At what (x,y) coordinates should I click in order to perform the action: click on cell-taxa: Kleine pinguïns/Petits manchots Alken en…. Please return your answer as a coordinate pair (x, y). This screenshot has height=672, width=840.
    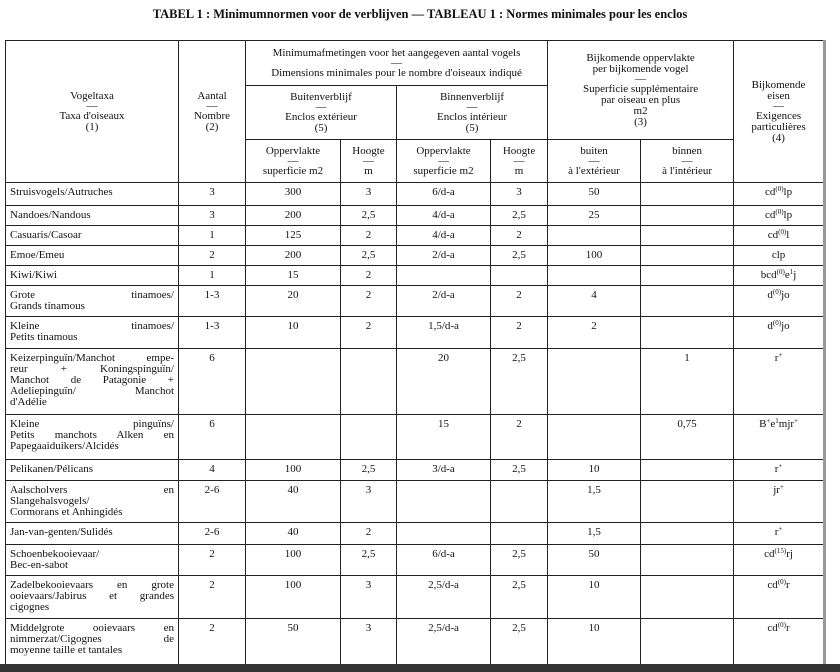
    Looking at the image, I should click on (92, 437).